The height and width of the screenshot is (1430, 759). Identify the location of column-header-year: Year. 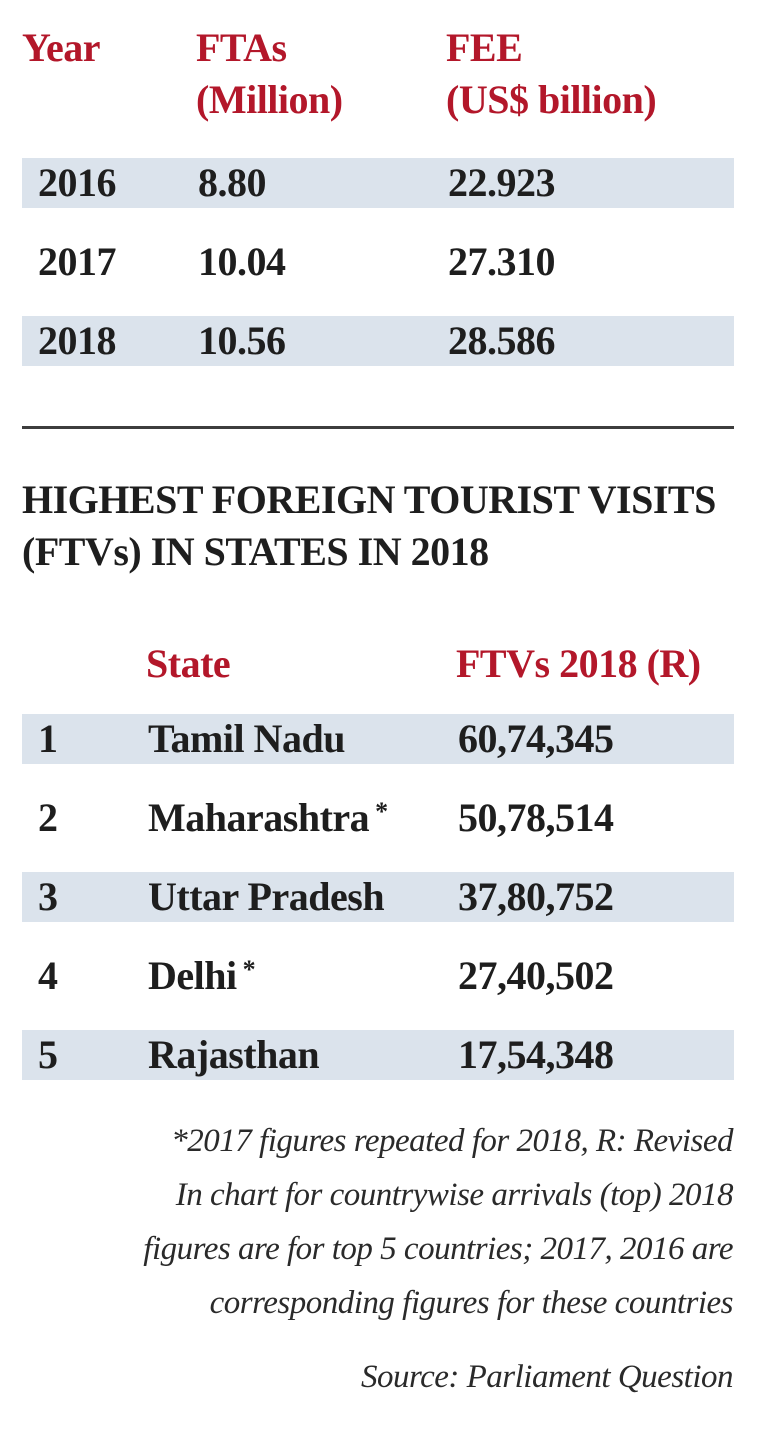
(61, 48).